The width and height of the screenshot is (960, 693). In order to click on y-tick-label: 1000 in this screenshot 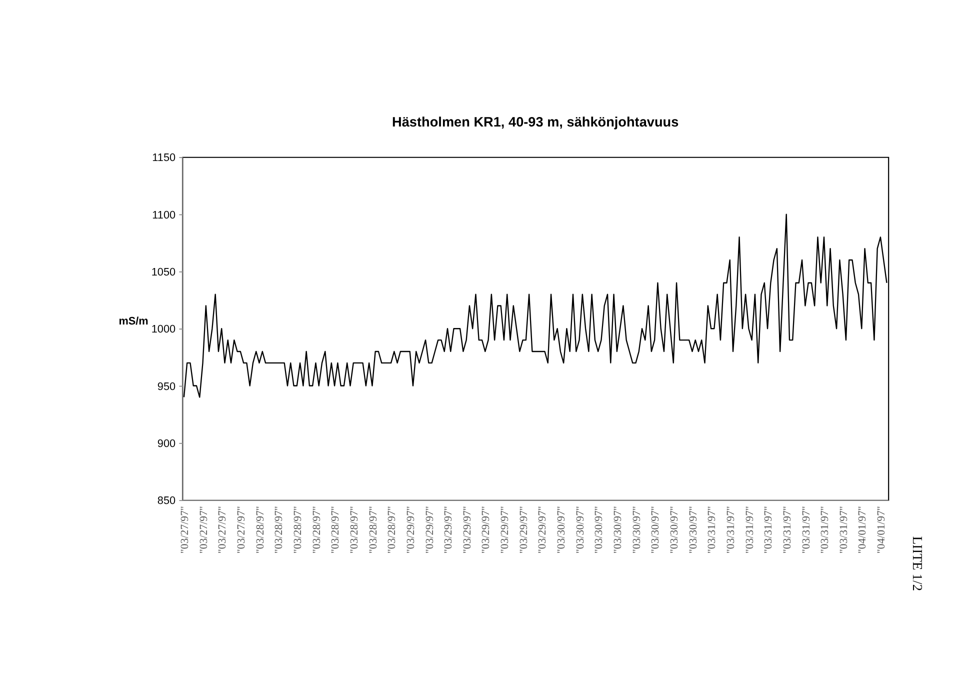, I will do `click(163, 330)`.